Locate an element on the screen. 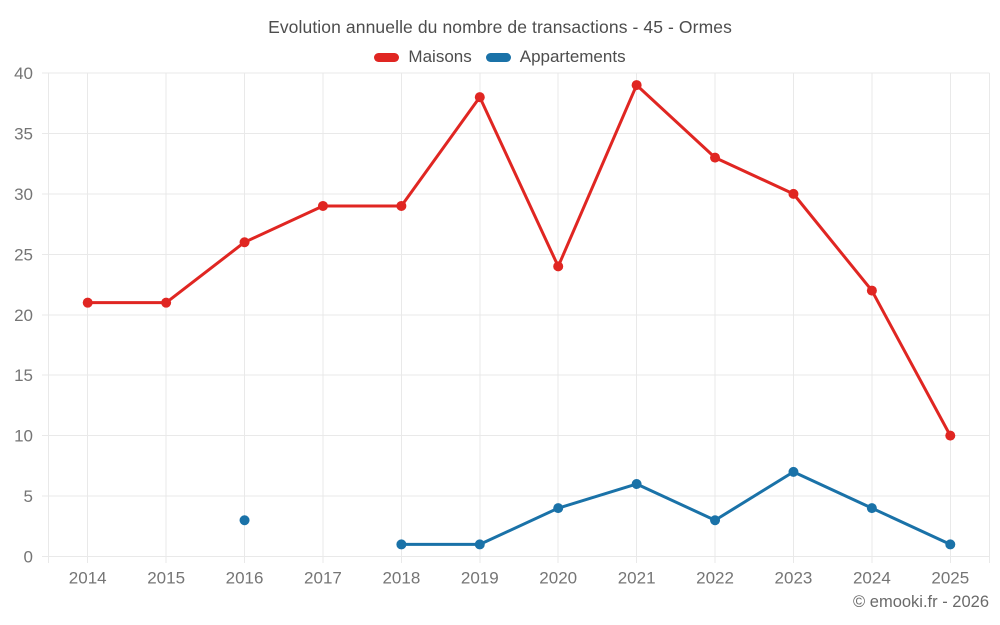 The height and width of the screenshot is (625, 1000). y-tick-label: 10 is located at coordinates (23, 436).